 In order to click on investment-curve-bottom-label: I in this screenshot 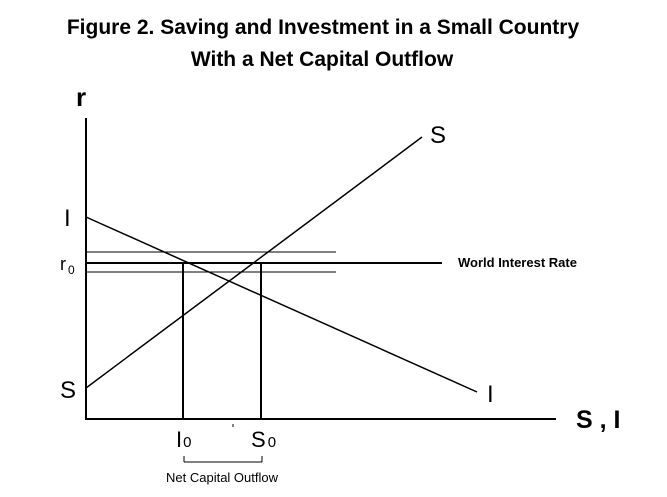, I will do `click(490, 394)`.